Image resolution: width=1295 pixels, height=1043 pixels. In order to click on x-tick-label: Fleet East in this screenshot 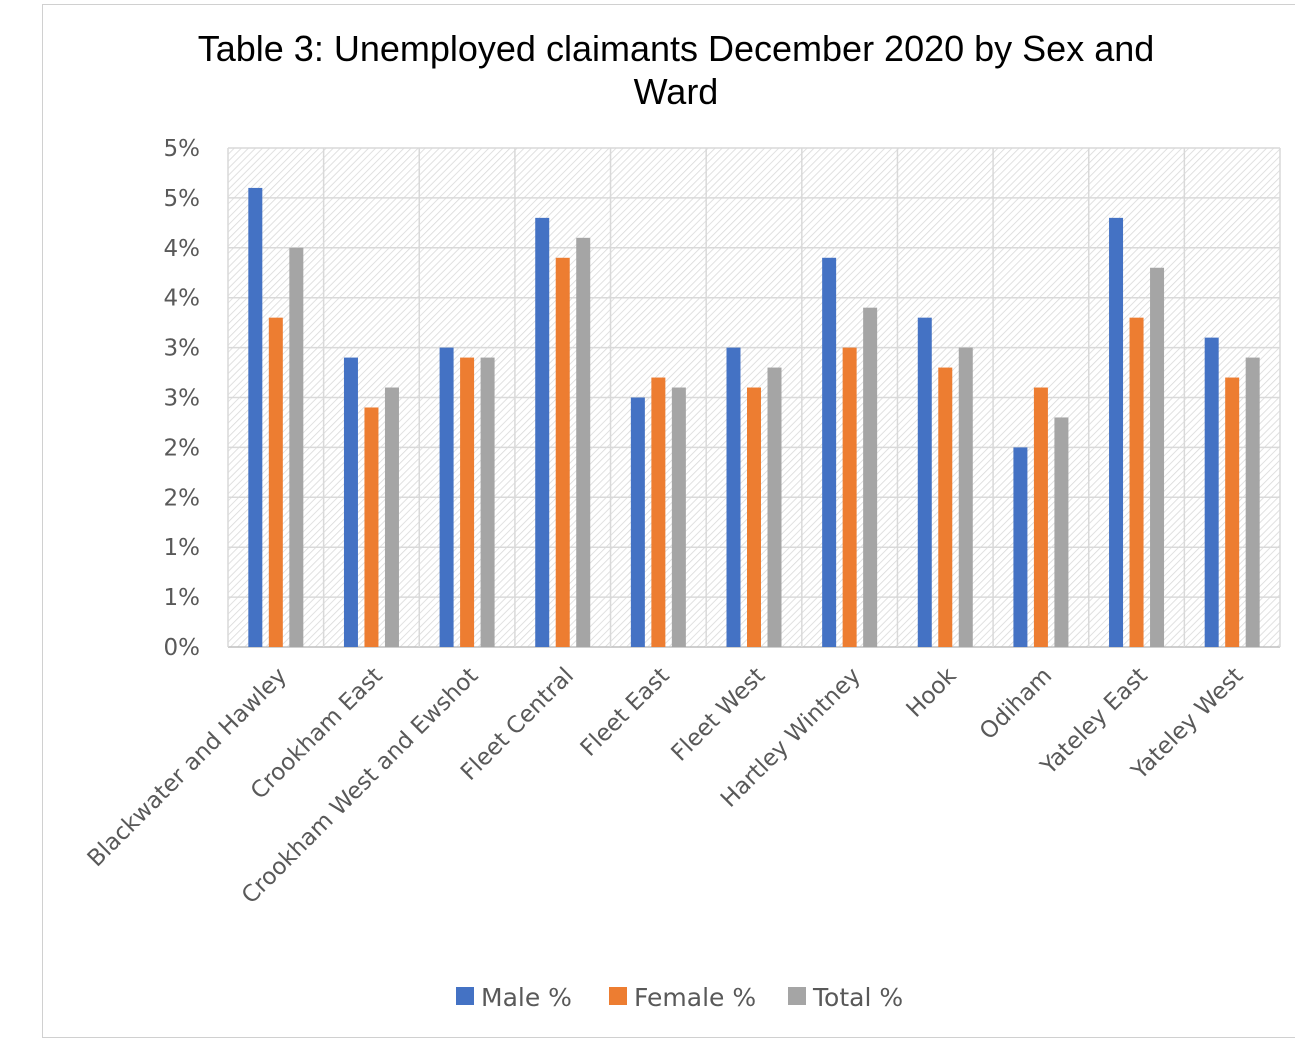, I will do `click(625, 712)`.